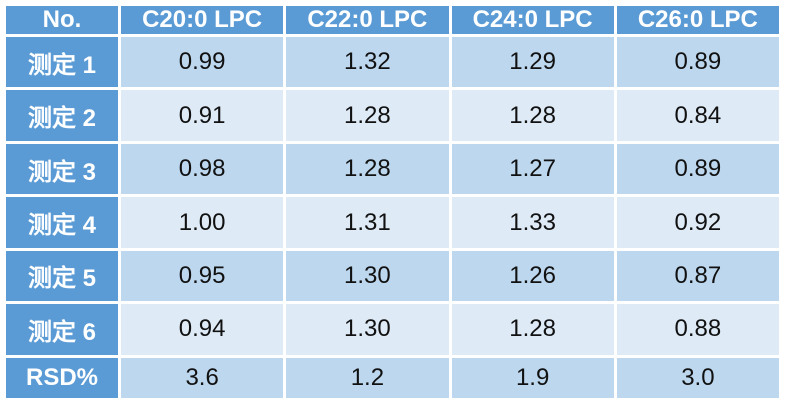 This screenshot has height=407, width=788. What do you see at coordinates (202, 20) in the screenshot?
I see `header-c20: C20:0 LPC` at bounding box center [202, 20].